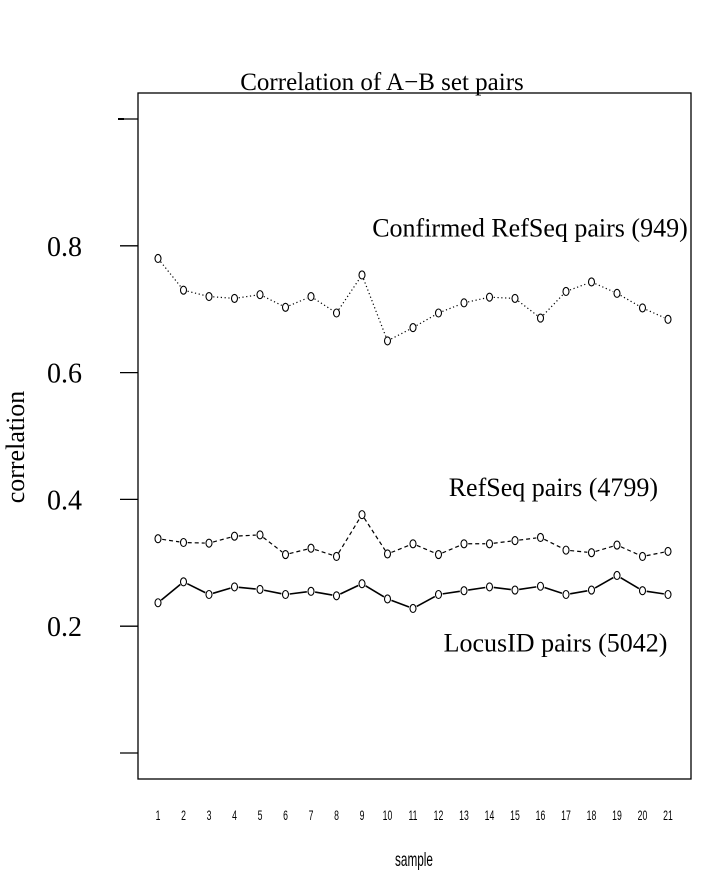 The image size is (714, 896). What do you see at coordinates (592, 816) in the screenshot?
I see `x-tick-label: 18` at bounding box center [592, 816].